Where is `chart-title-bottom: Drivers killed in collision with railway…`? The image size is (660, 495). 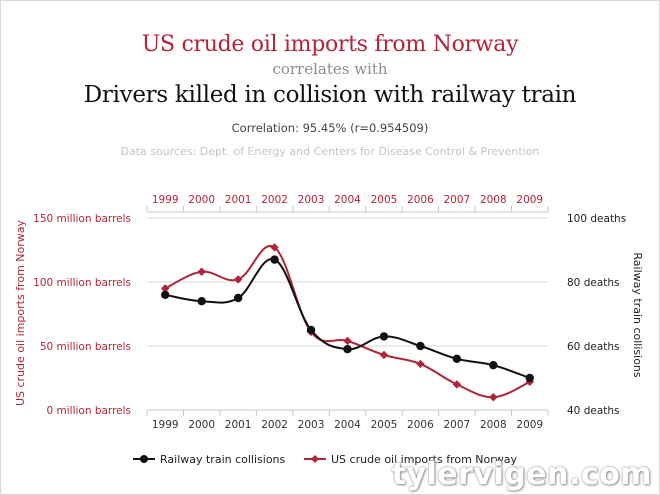
chart-title-bottom: Drivers killed in collision with railway… is located at coordinates (330, 95).